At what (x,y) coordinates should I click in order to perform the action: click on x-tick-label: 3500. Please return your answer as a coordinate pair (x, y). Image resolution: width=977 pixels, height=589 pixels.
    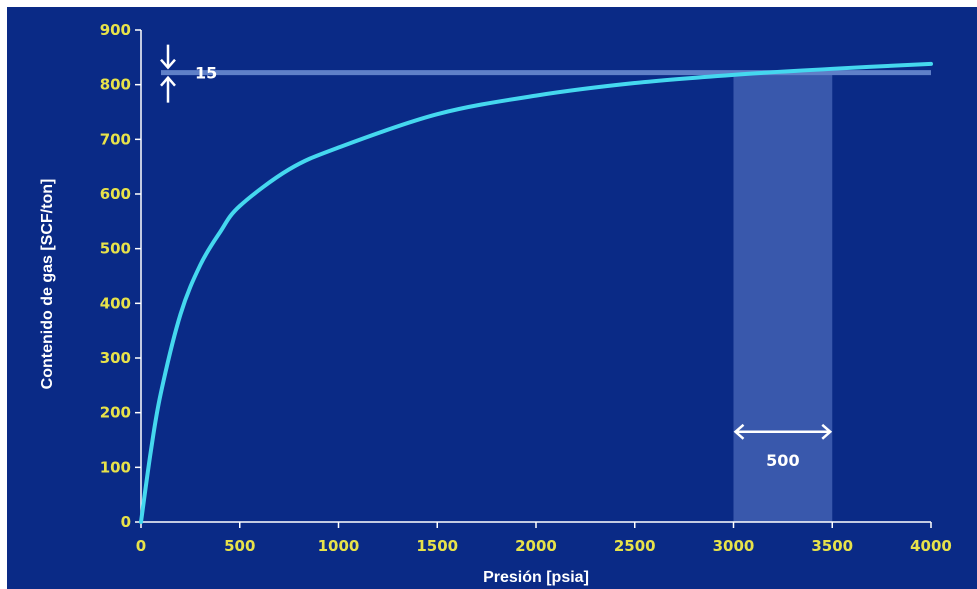
    Looking at the image, I should click on (832, 546).